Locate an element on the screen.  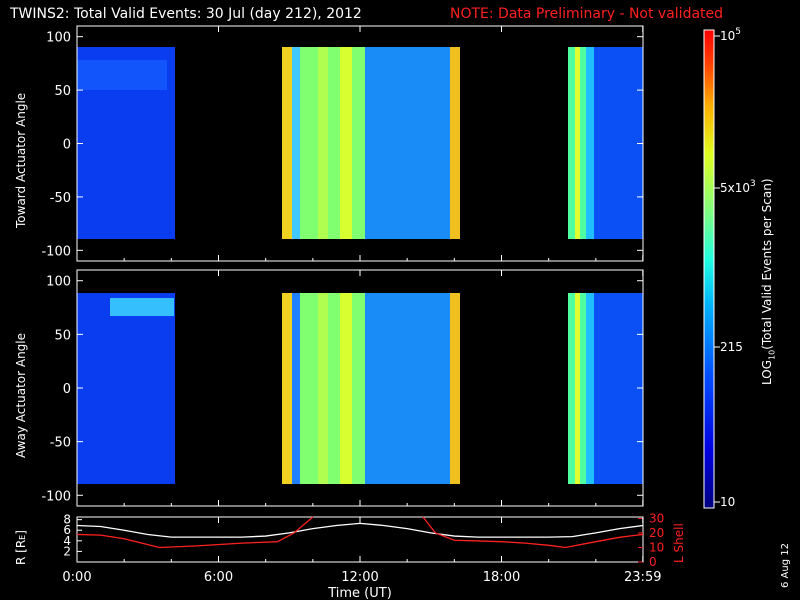
mid-block-2-band-g is located at coordinates (455, 388).